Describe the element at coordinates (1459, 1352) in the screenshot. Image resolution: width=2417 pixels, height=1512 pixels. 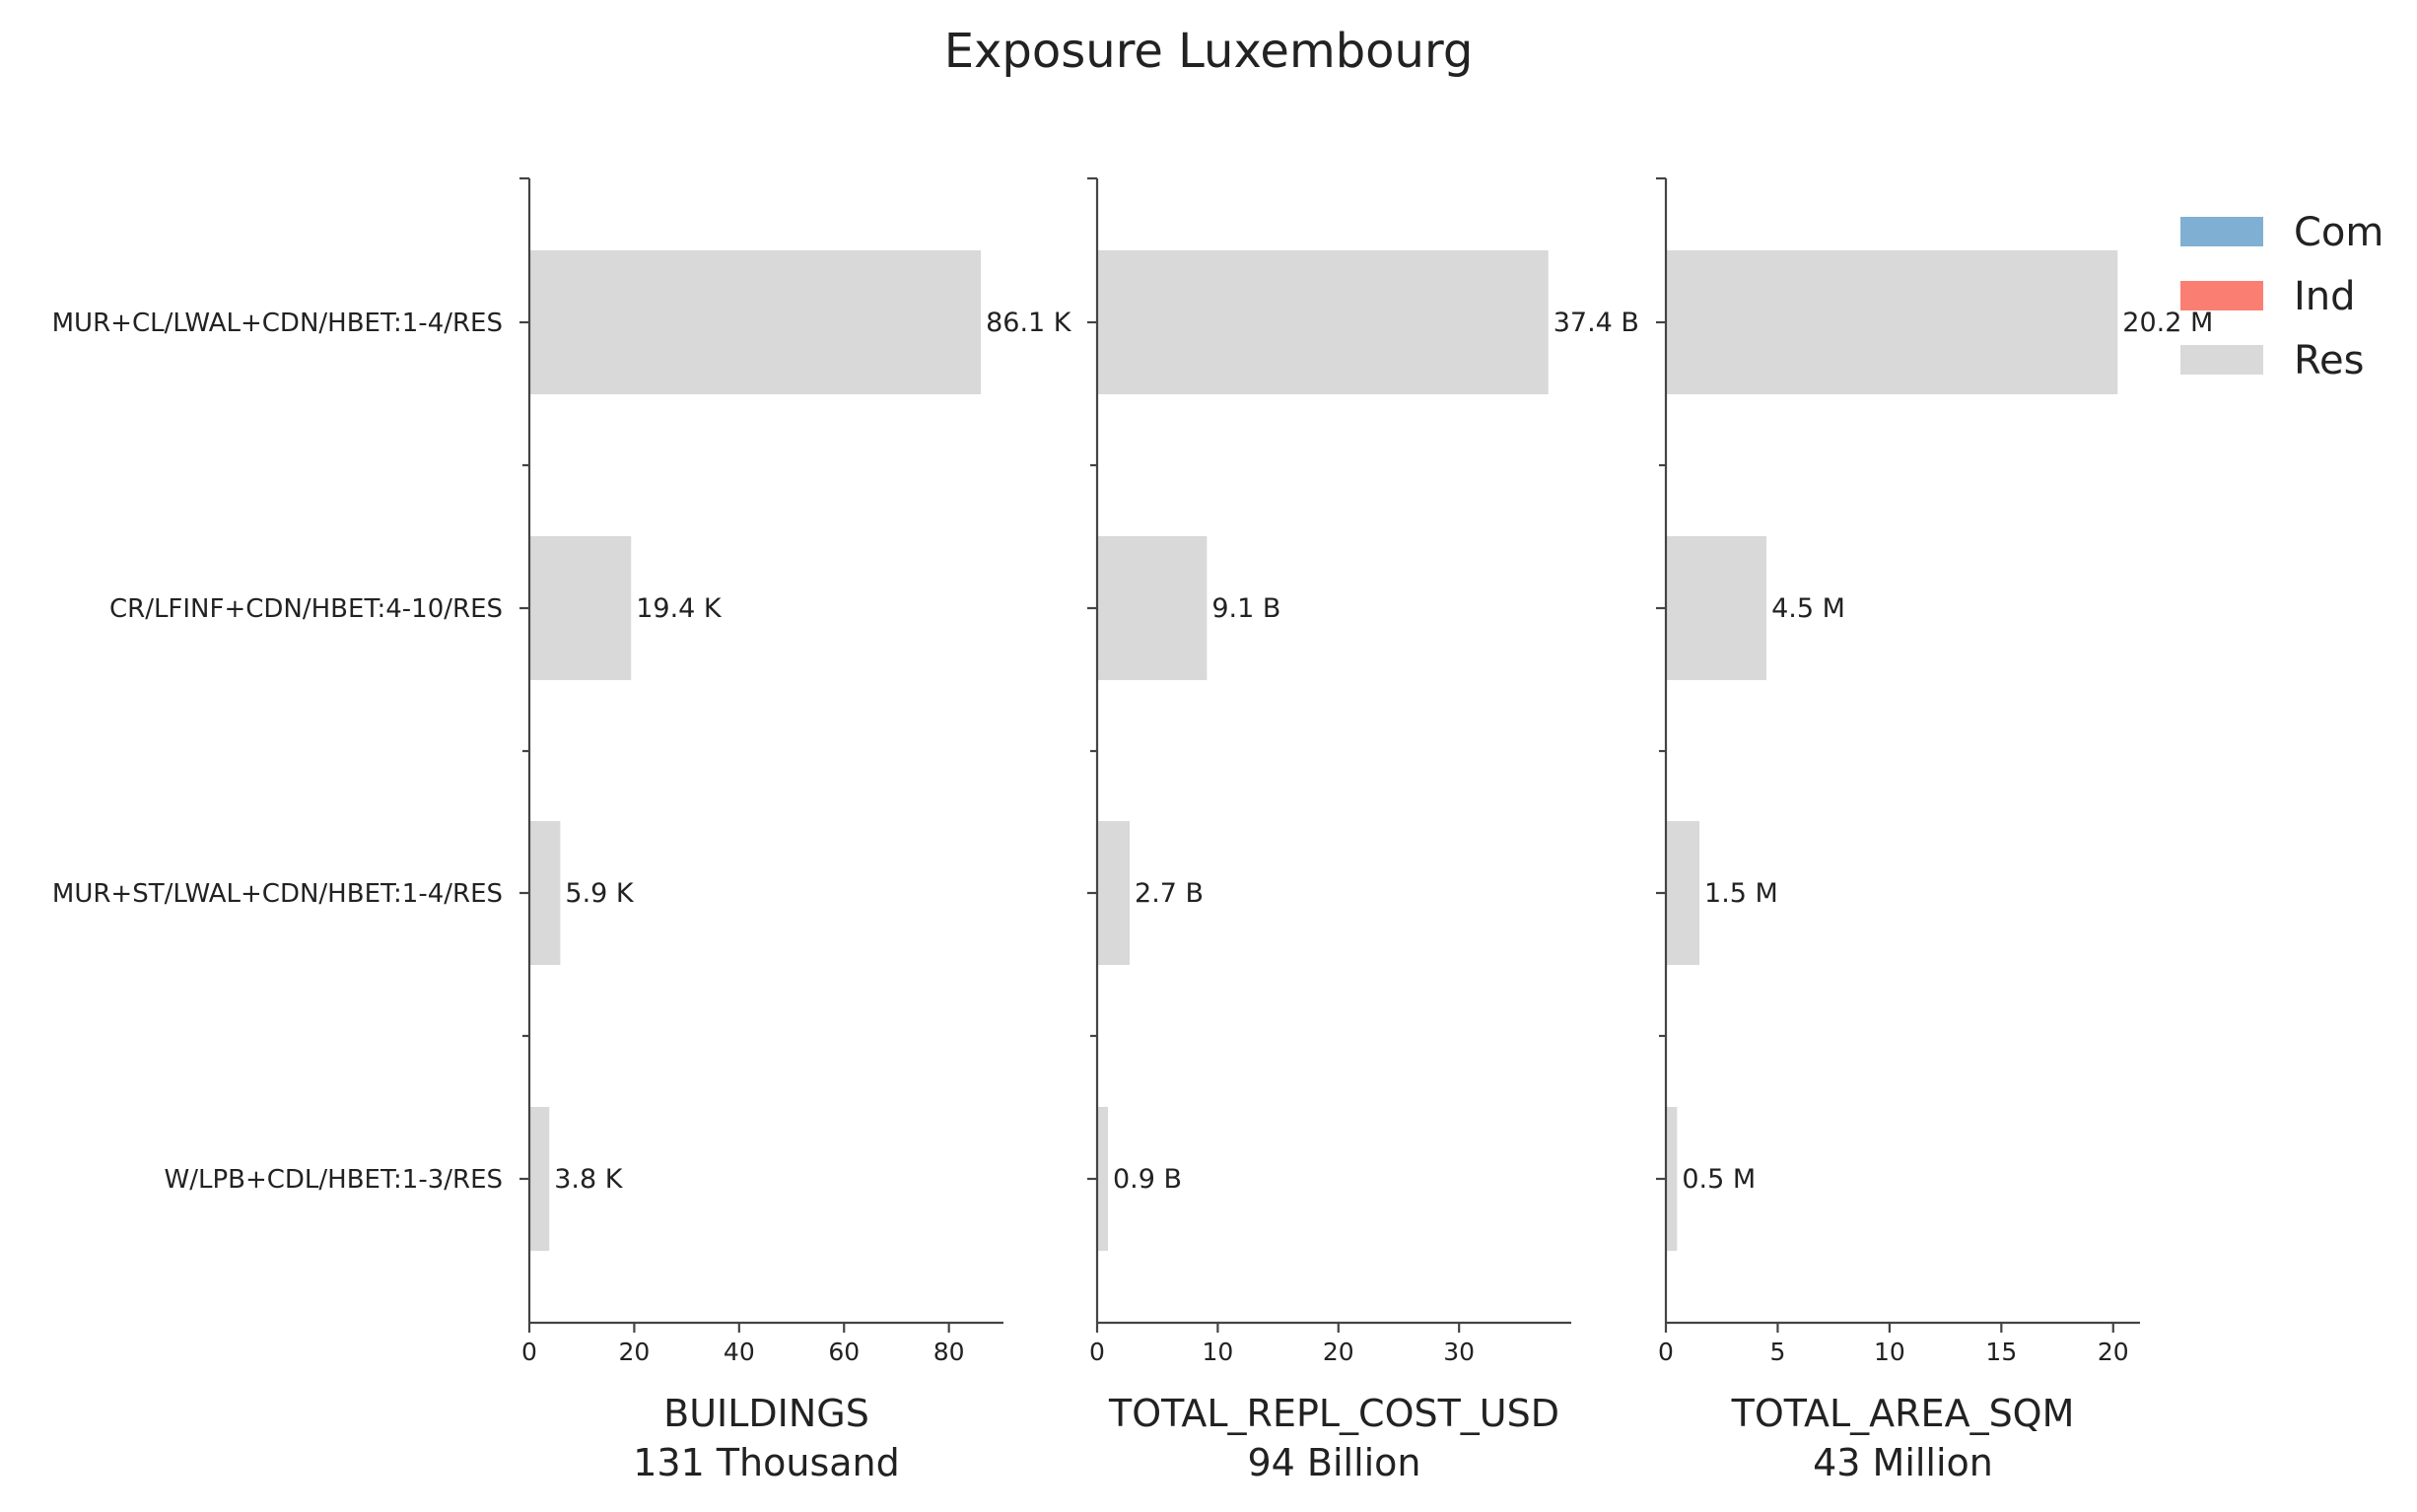
I see `x-tick-label: 30` at that location.